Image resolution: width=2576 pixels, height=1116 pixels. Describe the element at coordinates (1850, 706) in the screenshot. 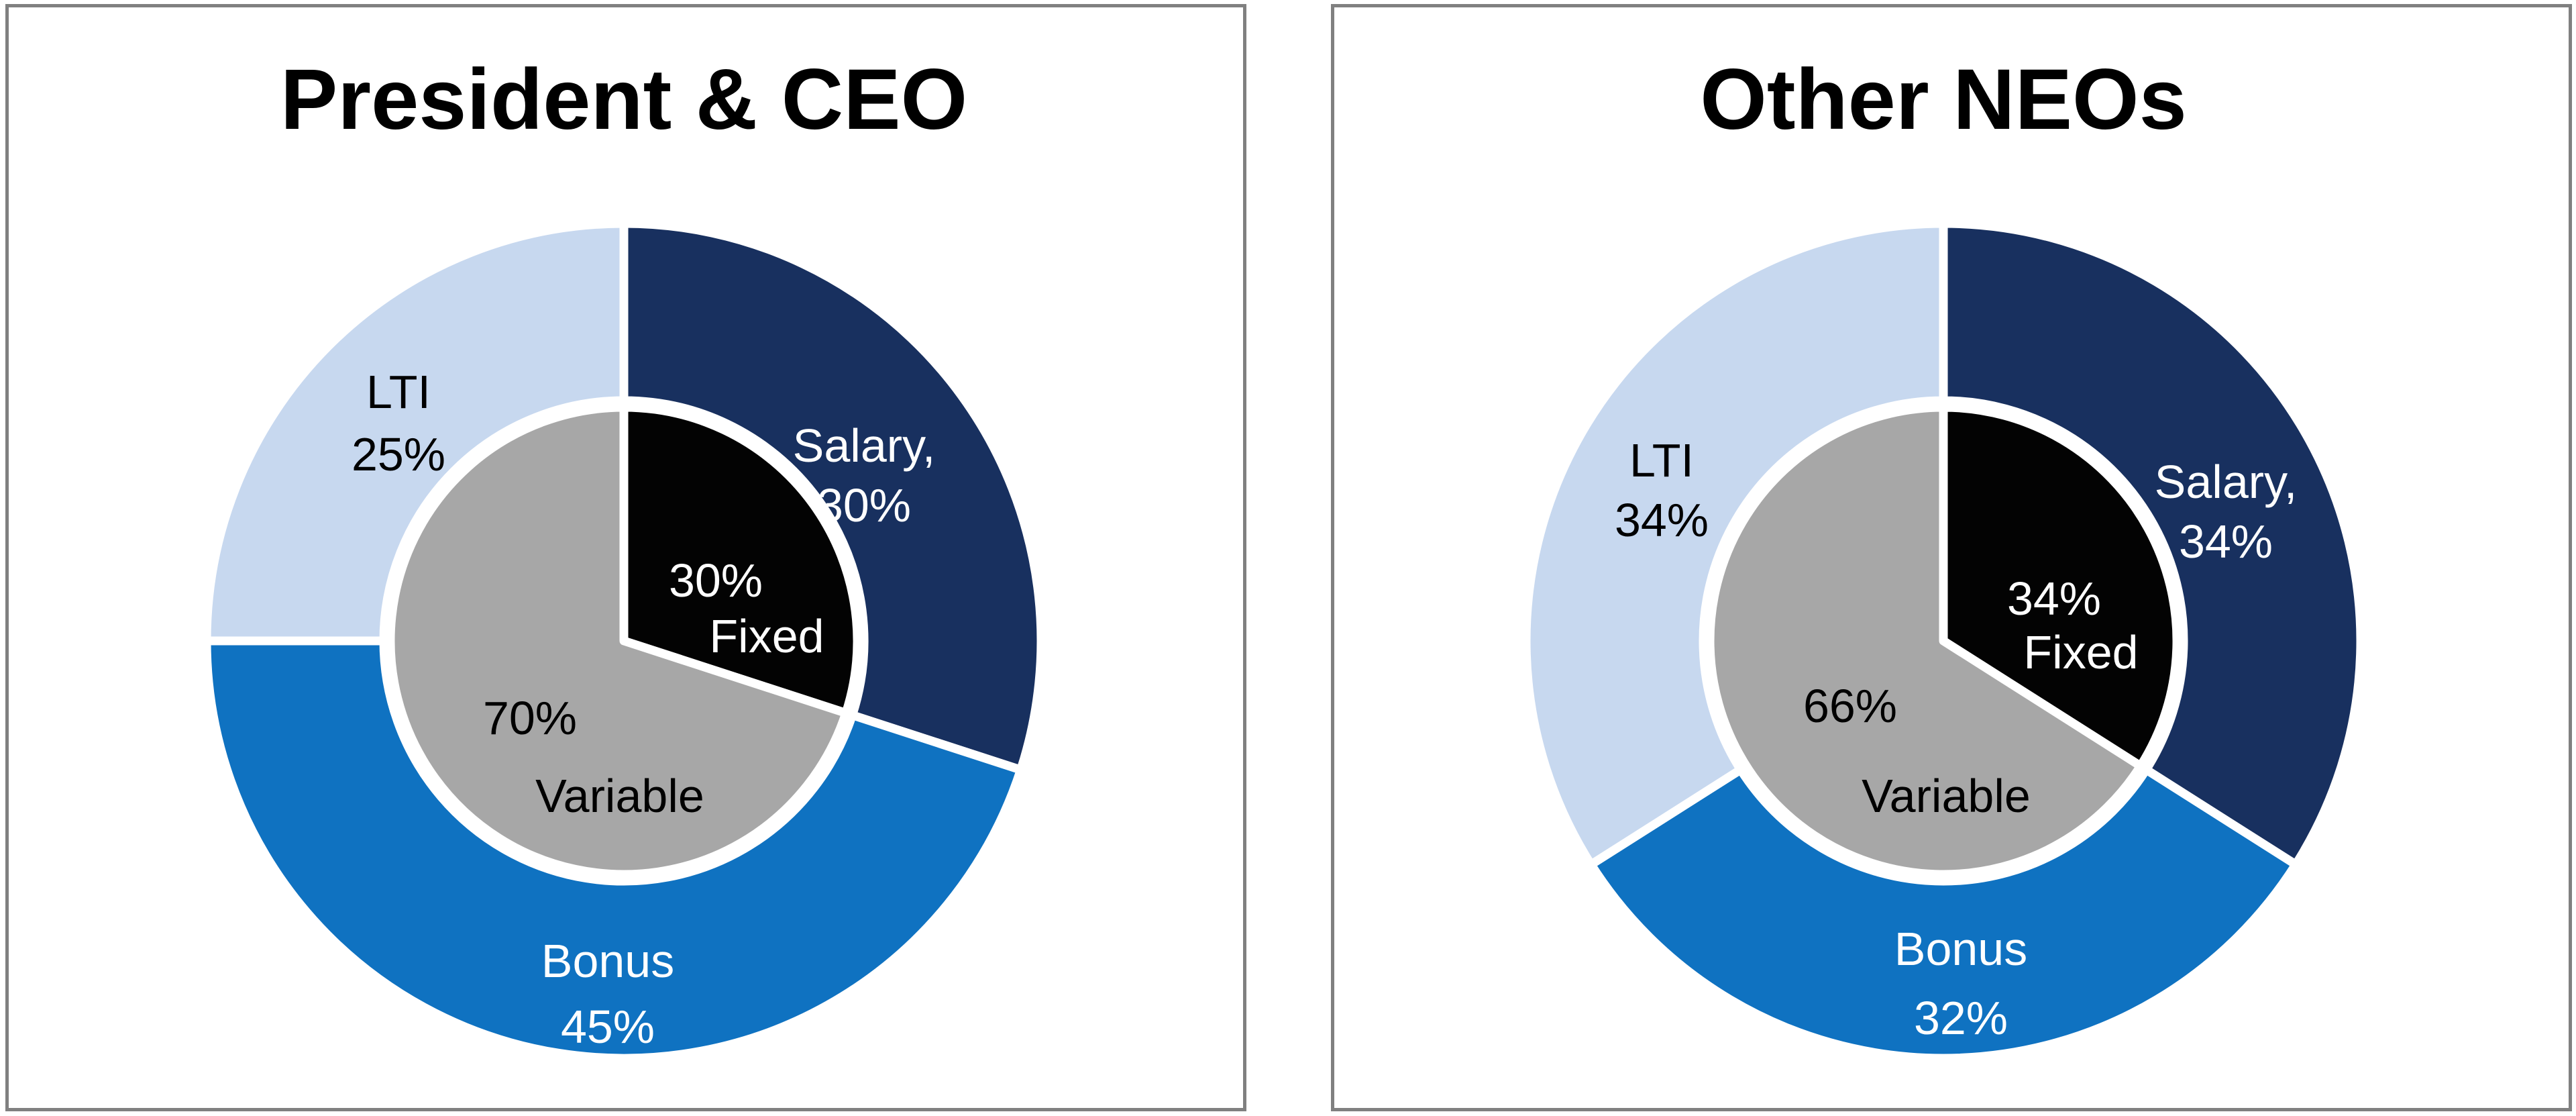

I see `label-variable-line1: 66%` at that location.